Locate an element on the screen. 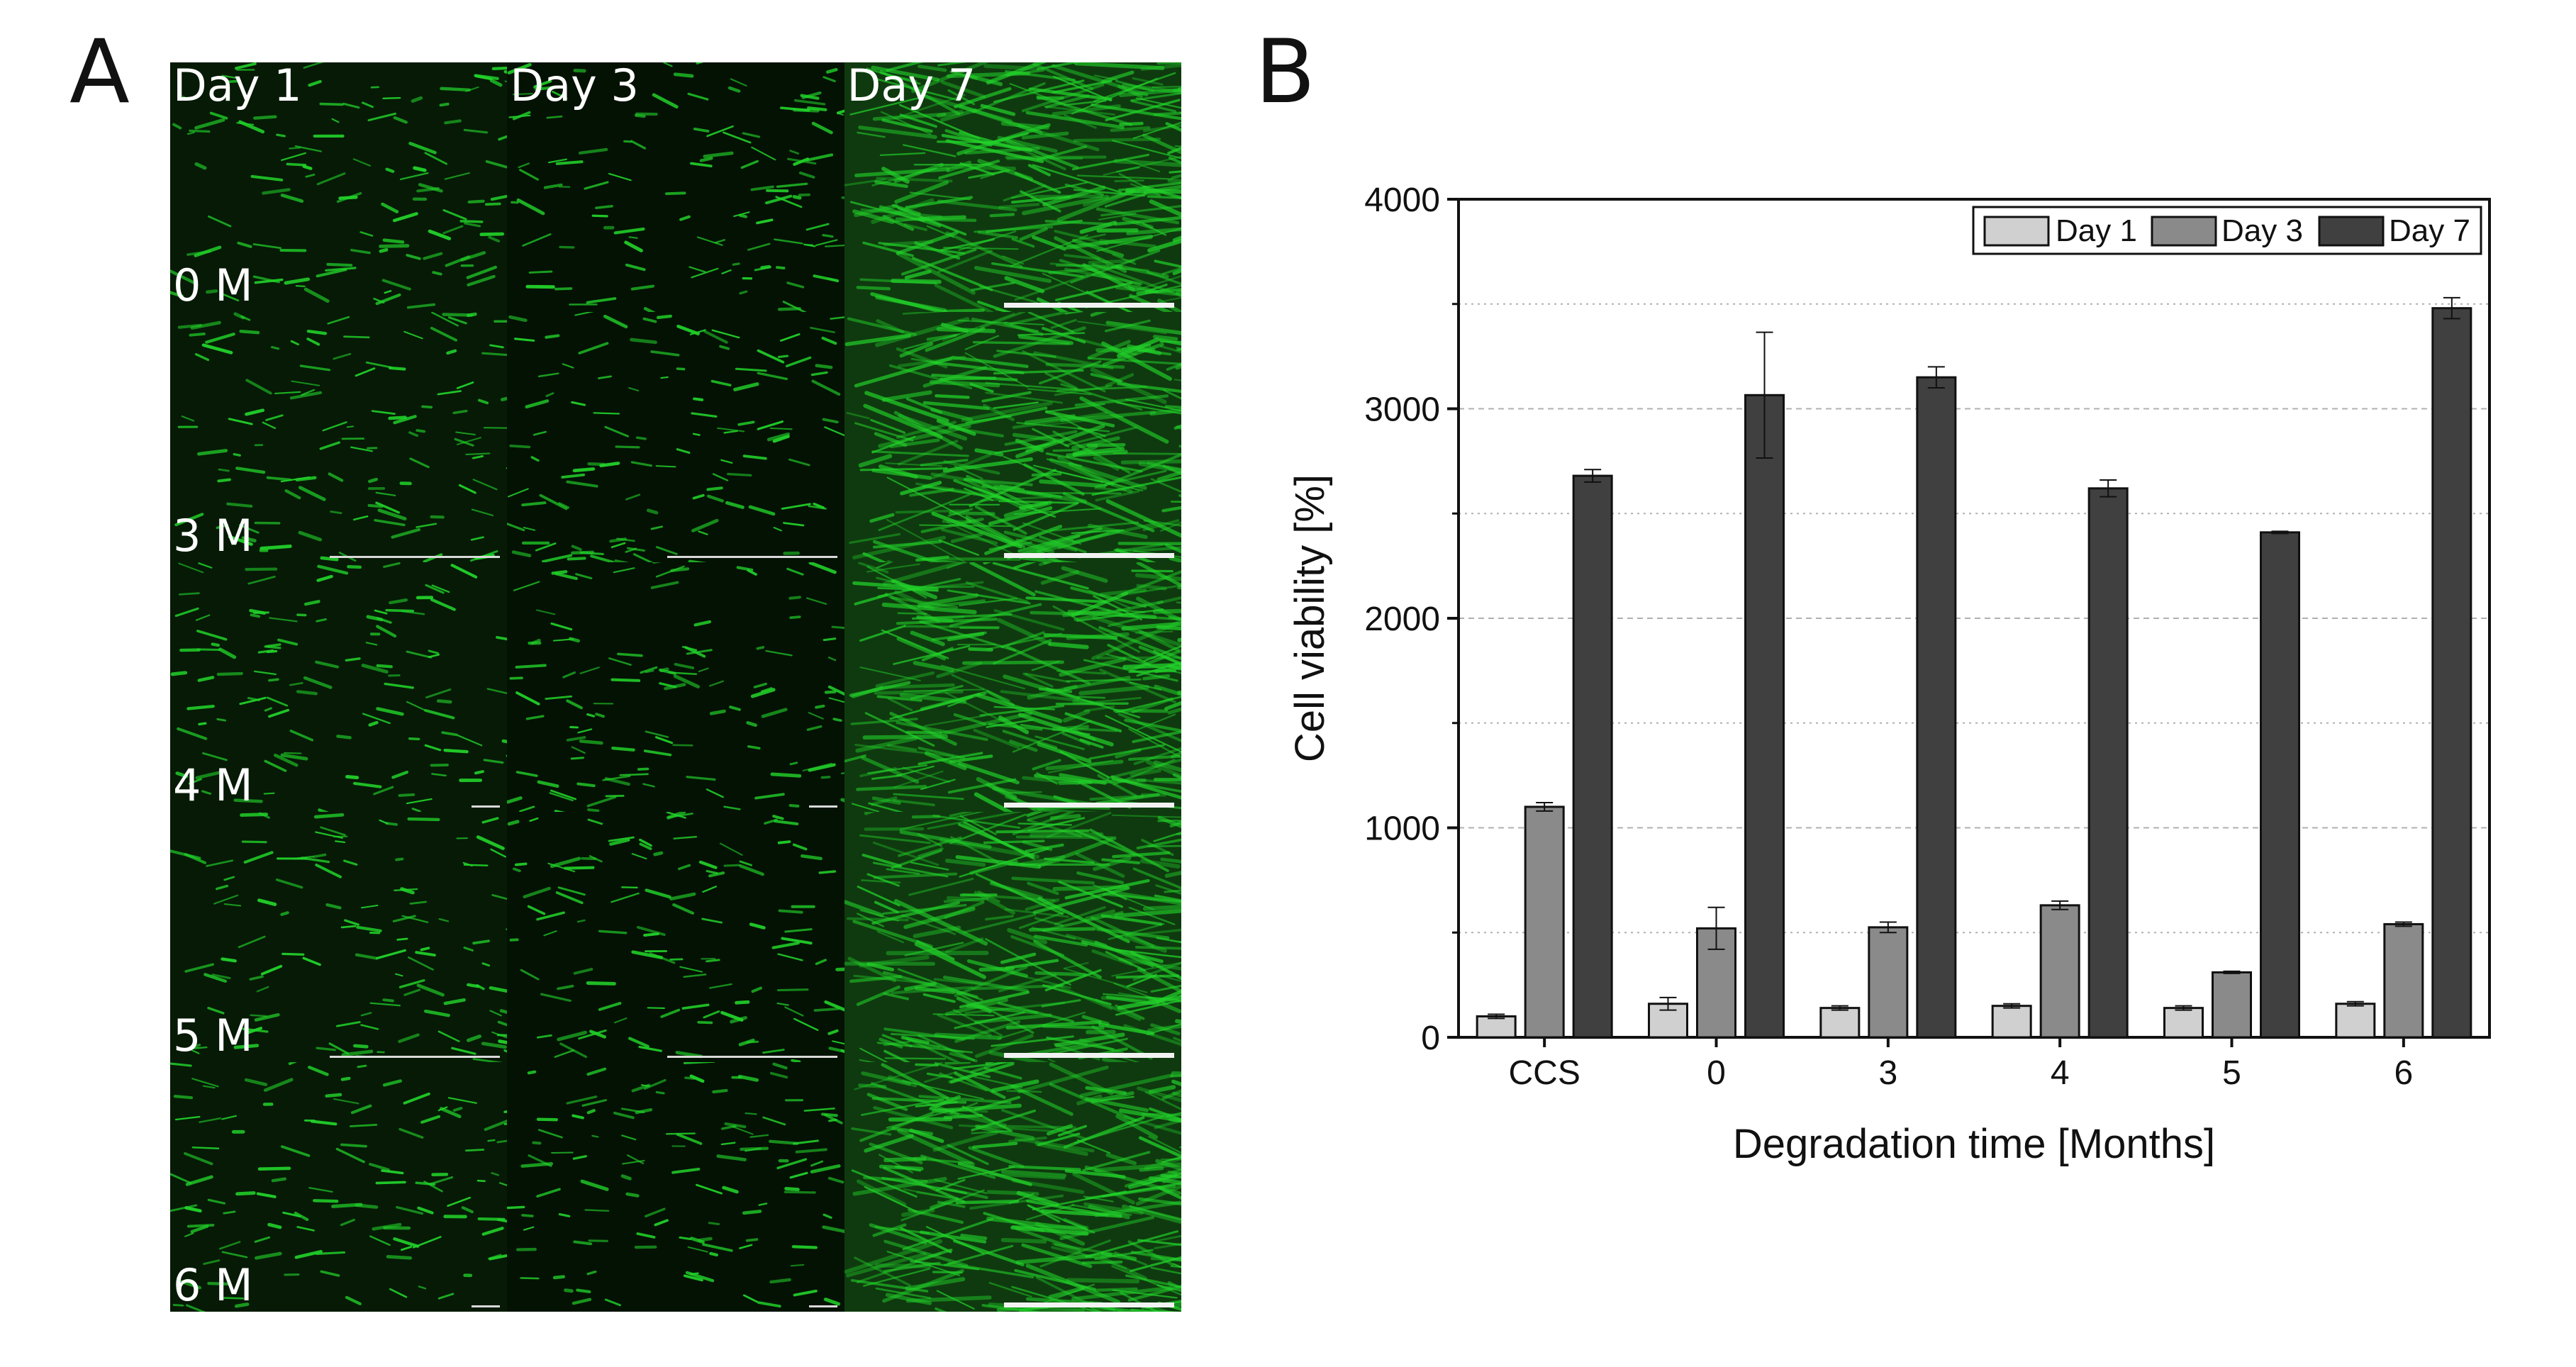 The height and width of the screenshot is (1367, 2576). x-tick-label: CCS is located at coordinates (1544, 1073).